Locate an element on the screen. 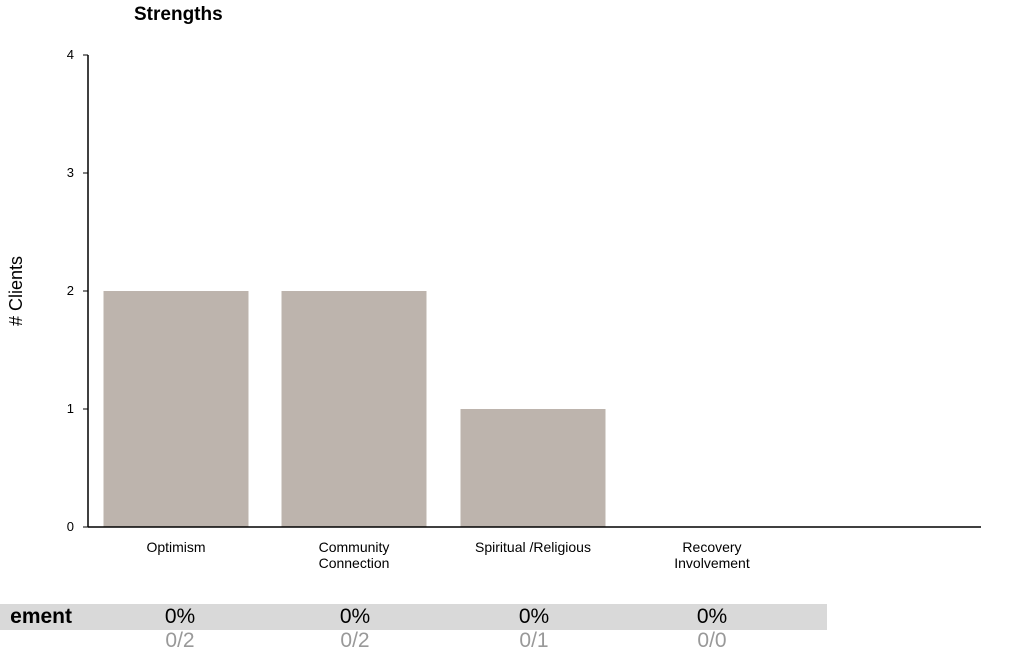 The height and width of the screenshot is (663, 1024). x-tick-label-1-1: Connection is located at coordinates (354, 563).